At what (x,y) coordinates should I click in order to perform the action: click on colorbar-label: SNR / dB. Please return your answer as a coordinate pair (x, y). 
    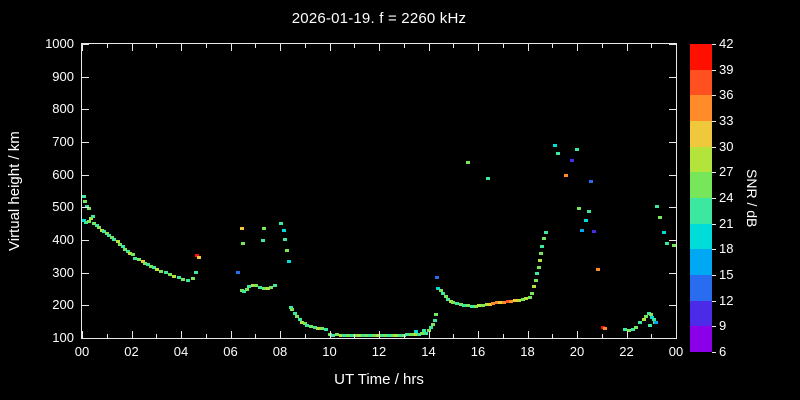
    Looking at the image, I should click on (752, 198).